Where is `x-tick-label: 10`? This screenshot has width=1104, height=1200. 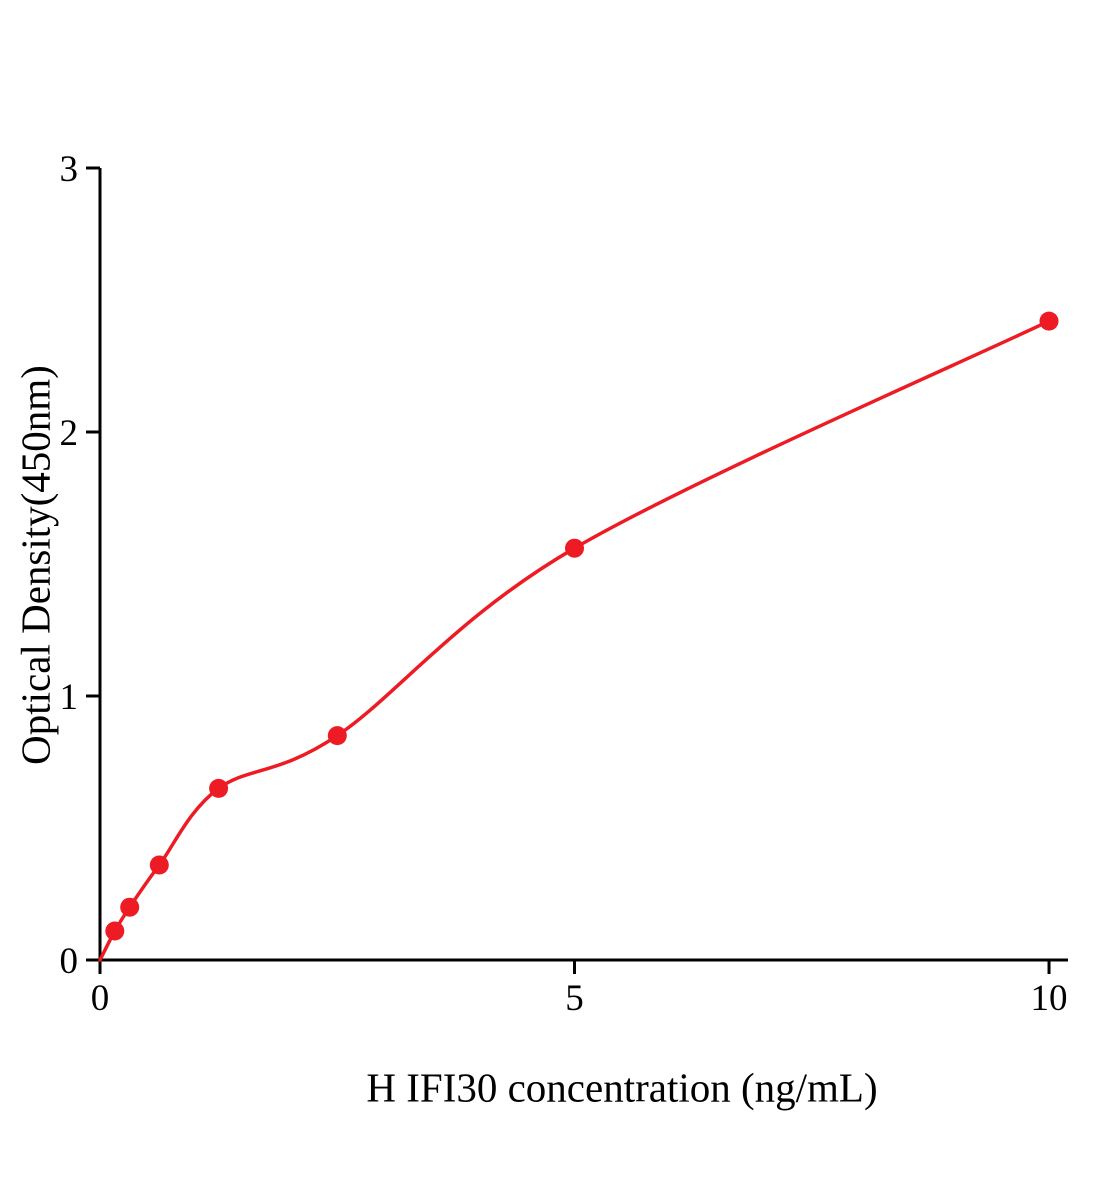 x-tick-label: 10 is located at coordinates (1049, 998).